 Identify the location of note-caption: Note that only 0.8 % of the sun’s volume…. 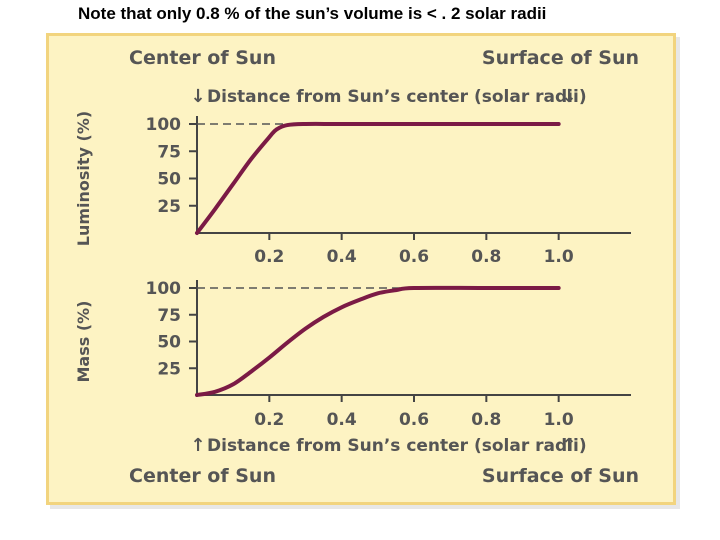
(312, 13).